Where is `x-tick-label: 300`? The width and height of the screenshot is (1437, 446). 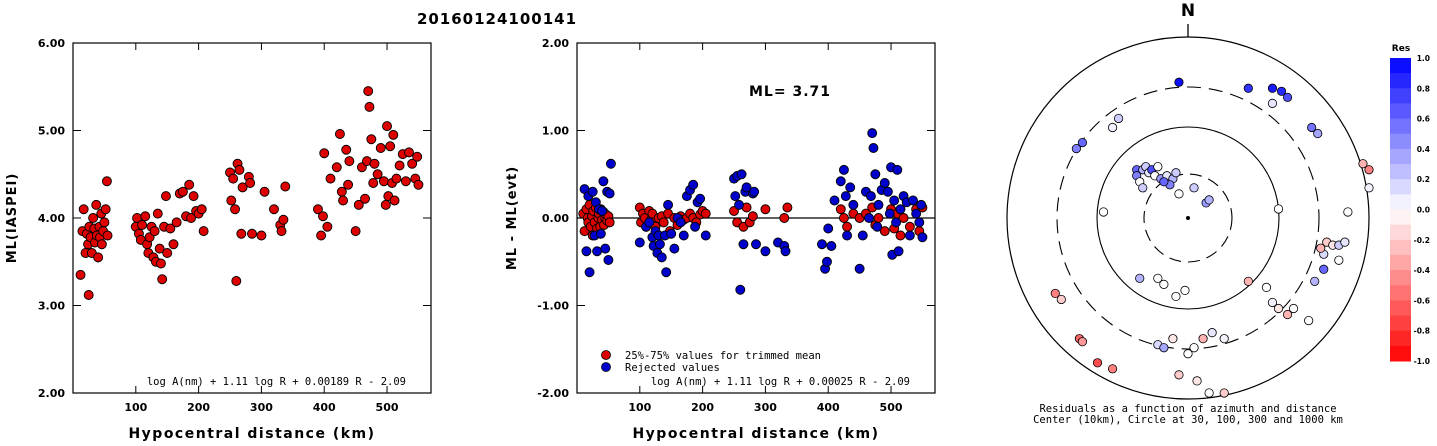 x-tick-label: 300 is located at coordinates (765, 407).